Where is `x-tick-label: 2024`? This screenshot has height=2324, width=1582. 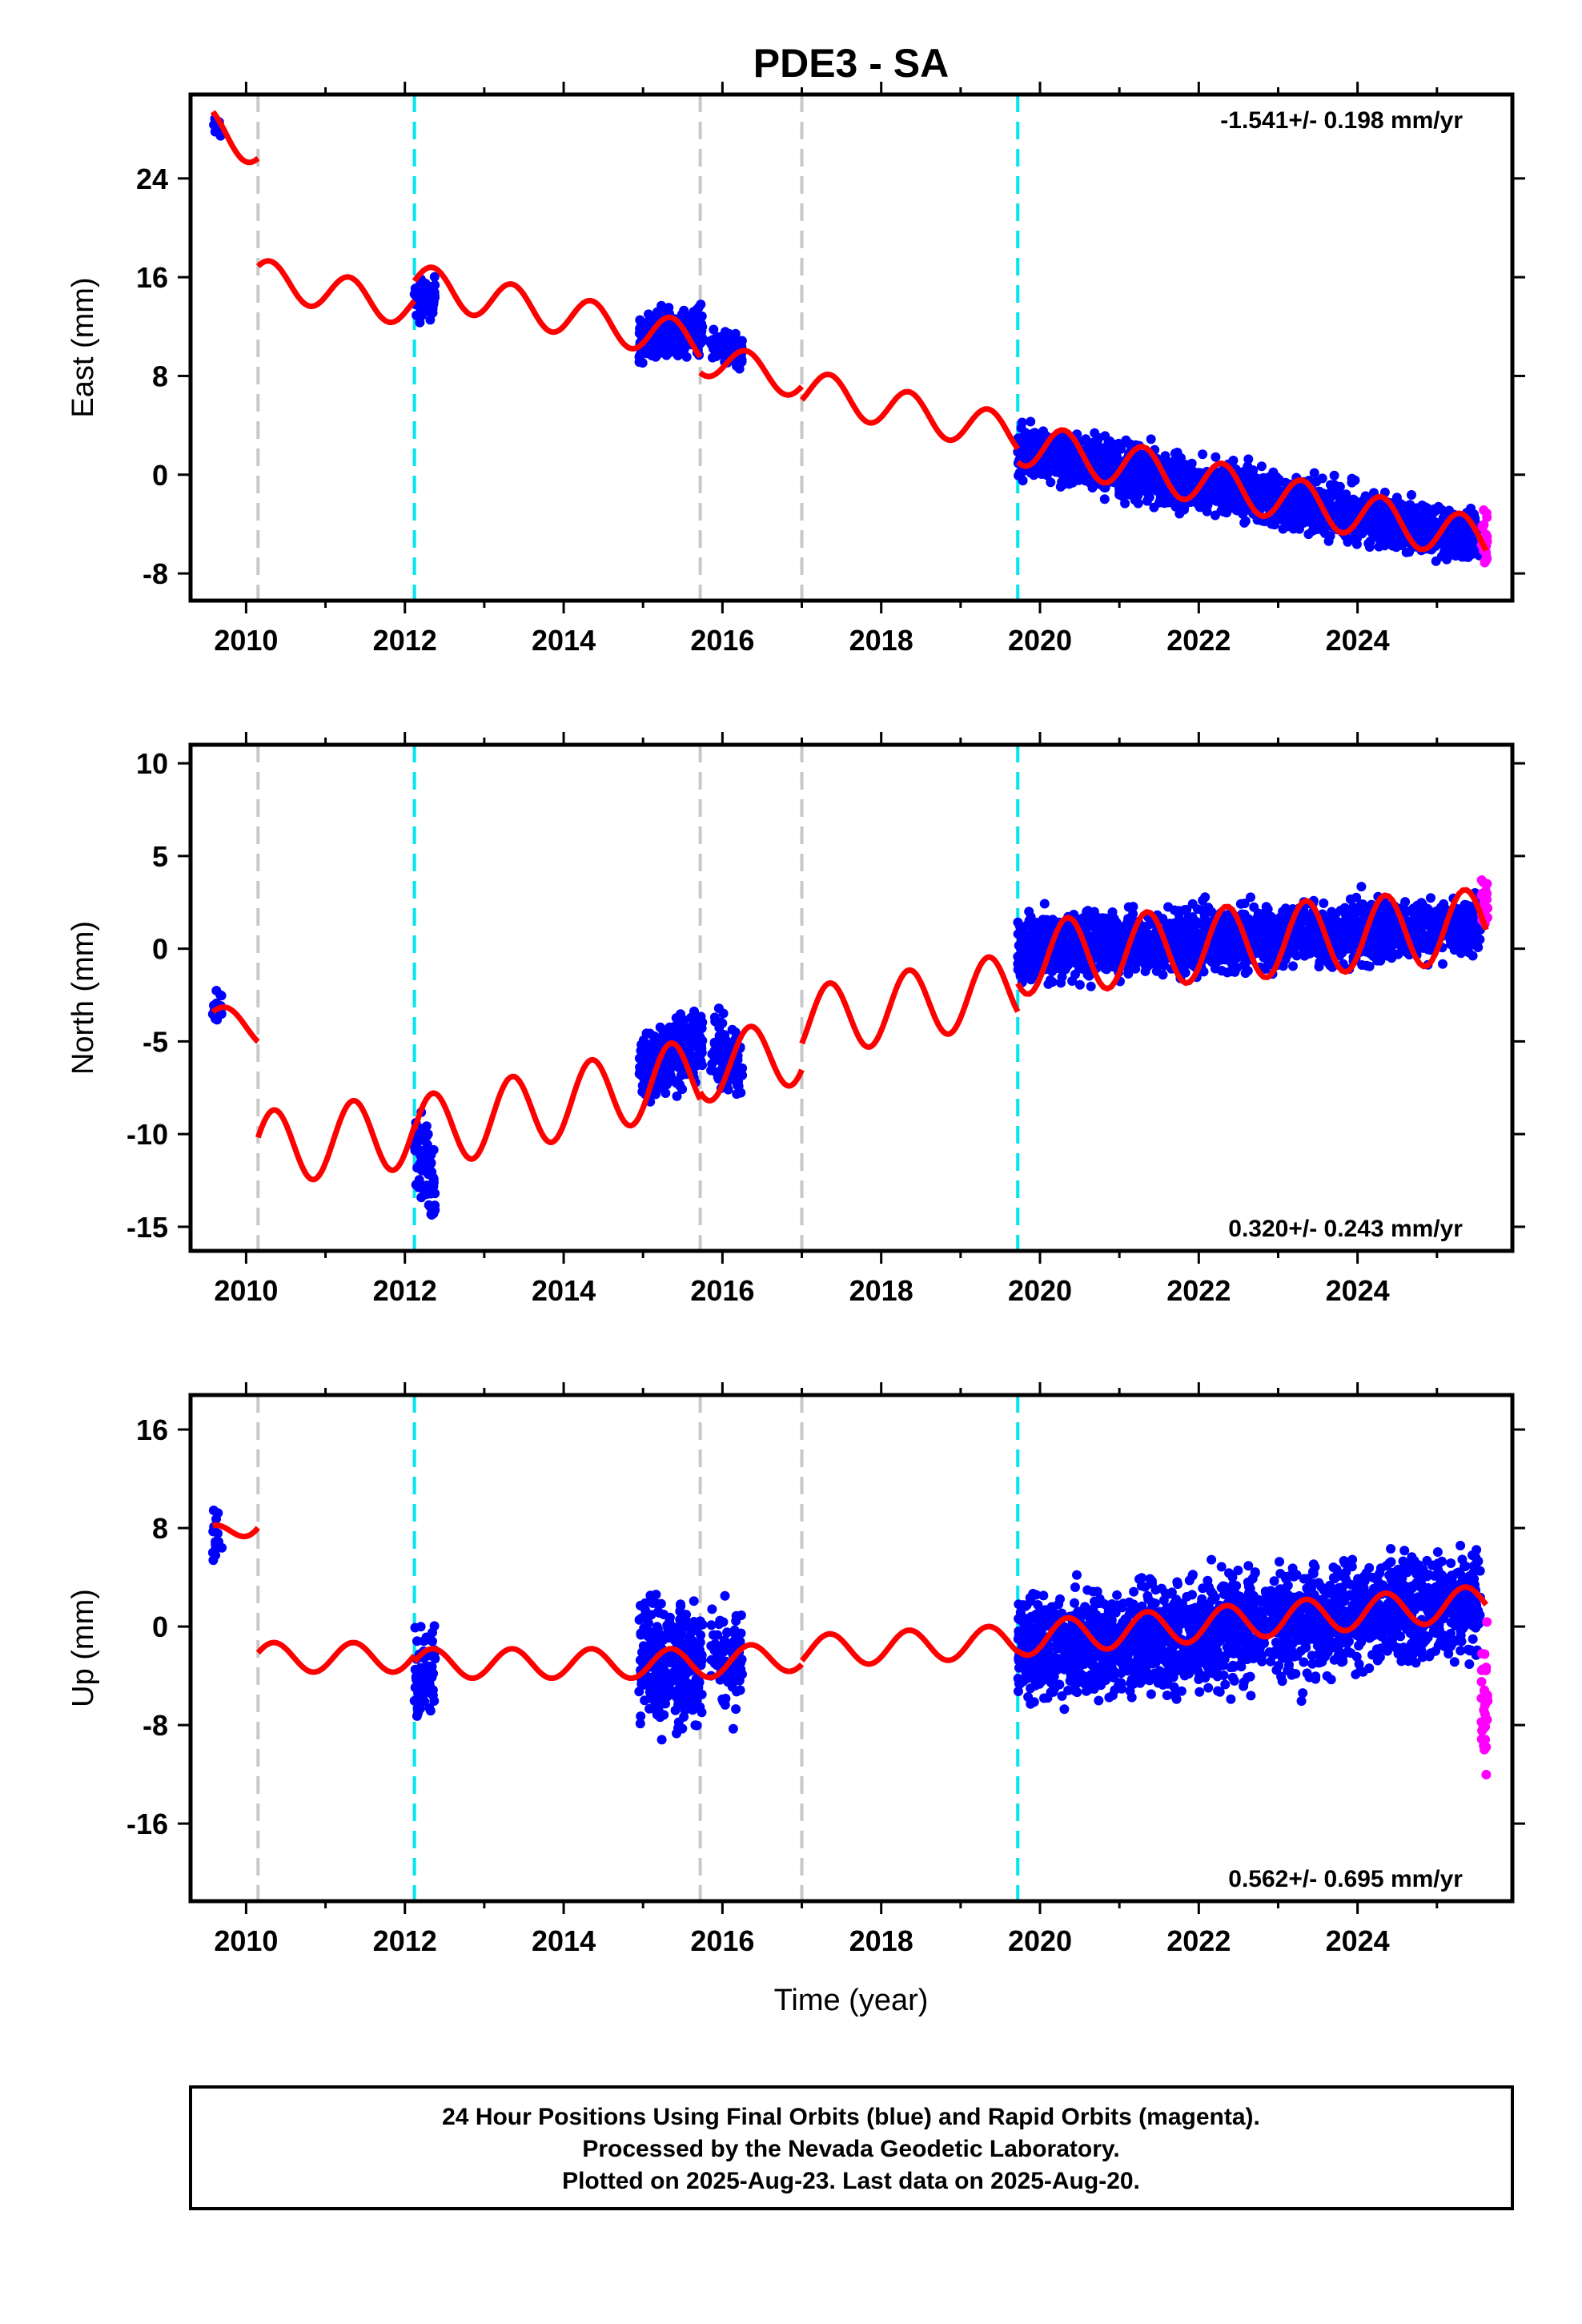 x-tick-label: 2024 is located at coordinates (1358, 640).